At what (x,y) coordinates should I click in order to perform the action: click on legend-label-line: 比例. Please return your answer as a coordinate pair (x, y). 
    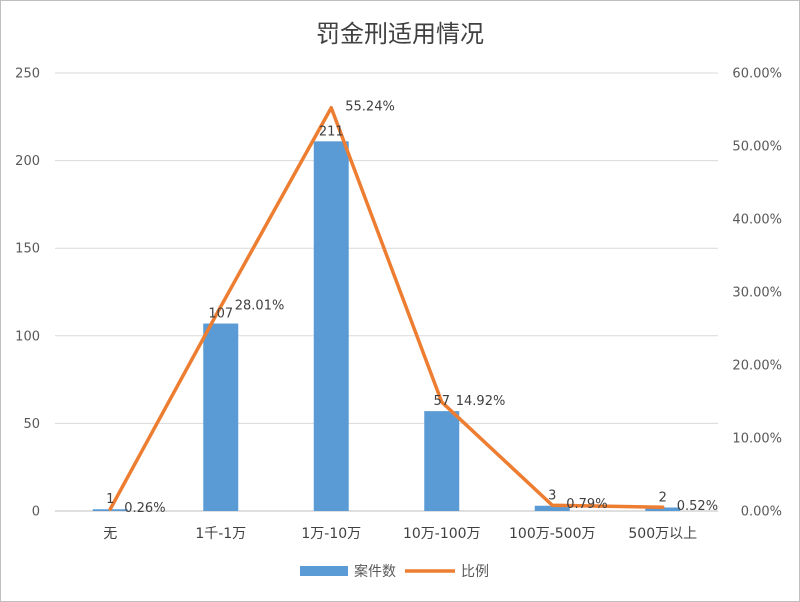
    Looking at the image, I should click on (475, 572).